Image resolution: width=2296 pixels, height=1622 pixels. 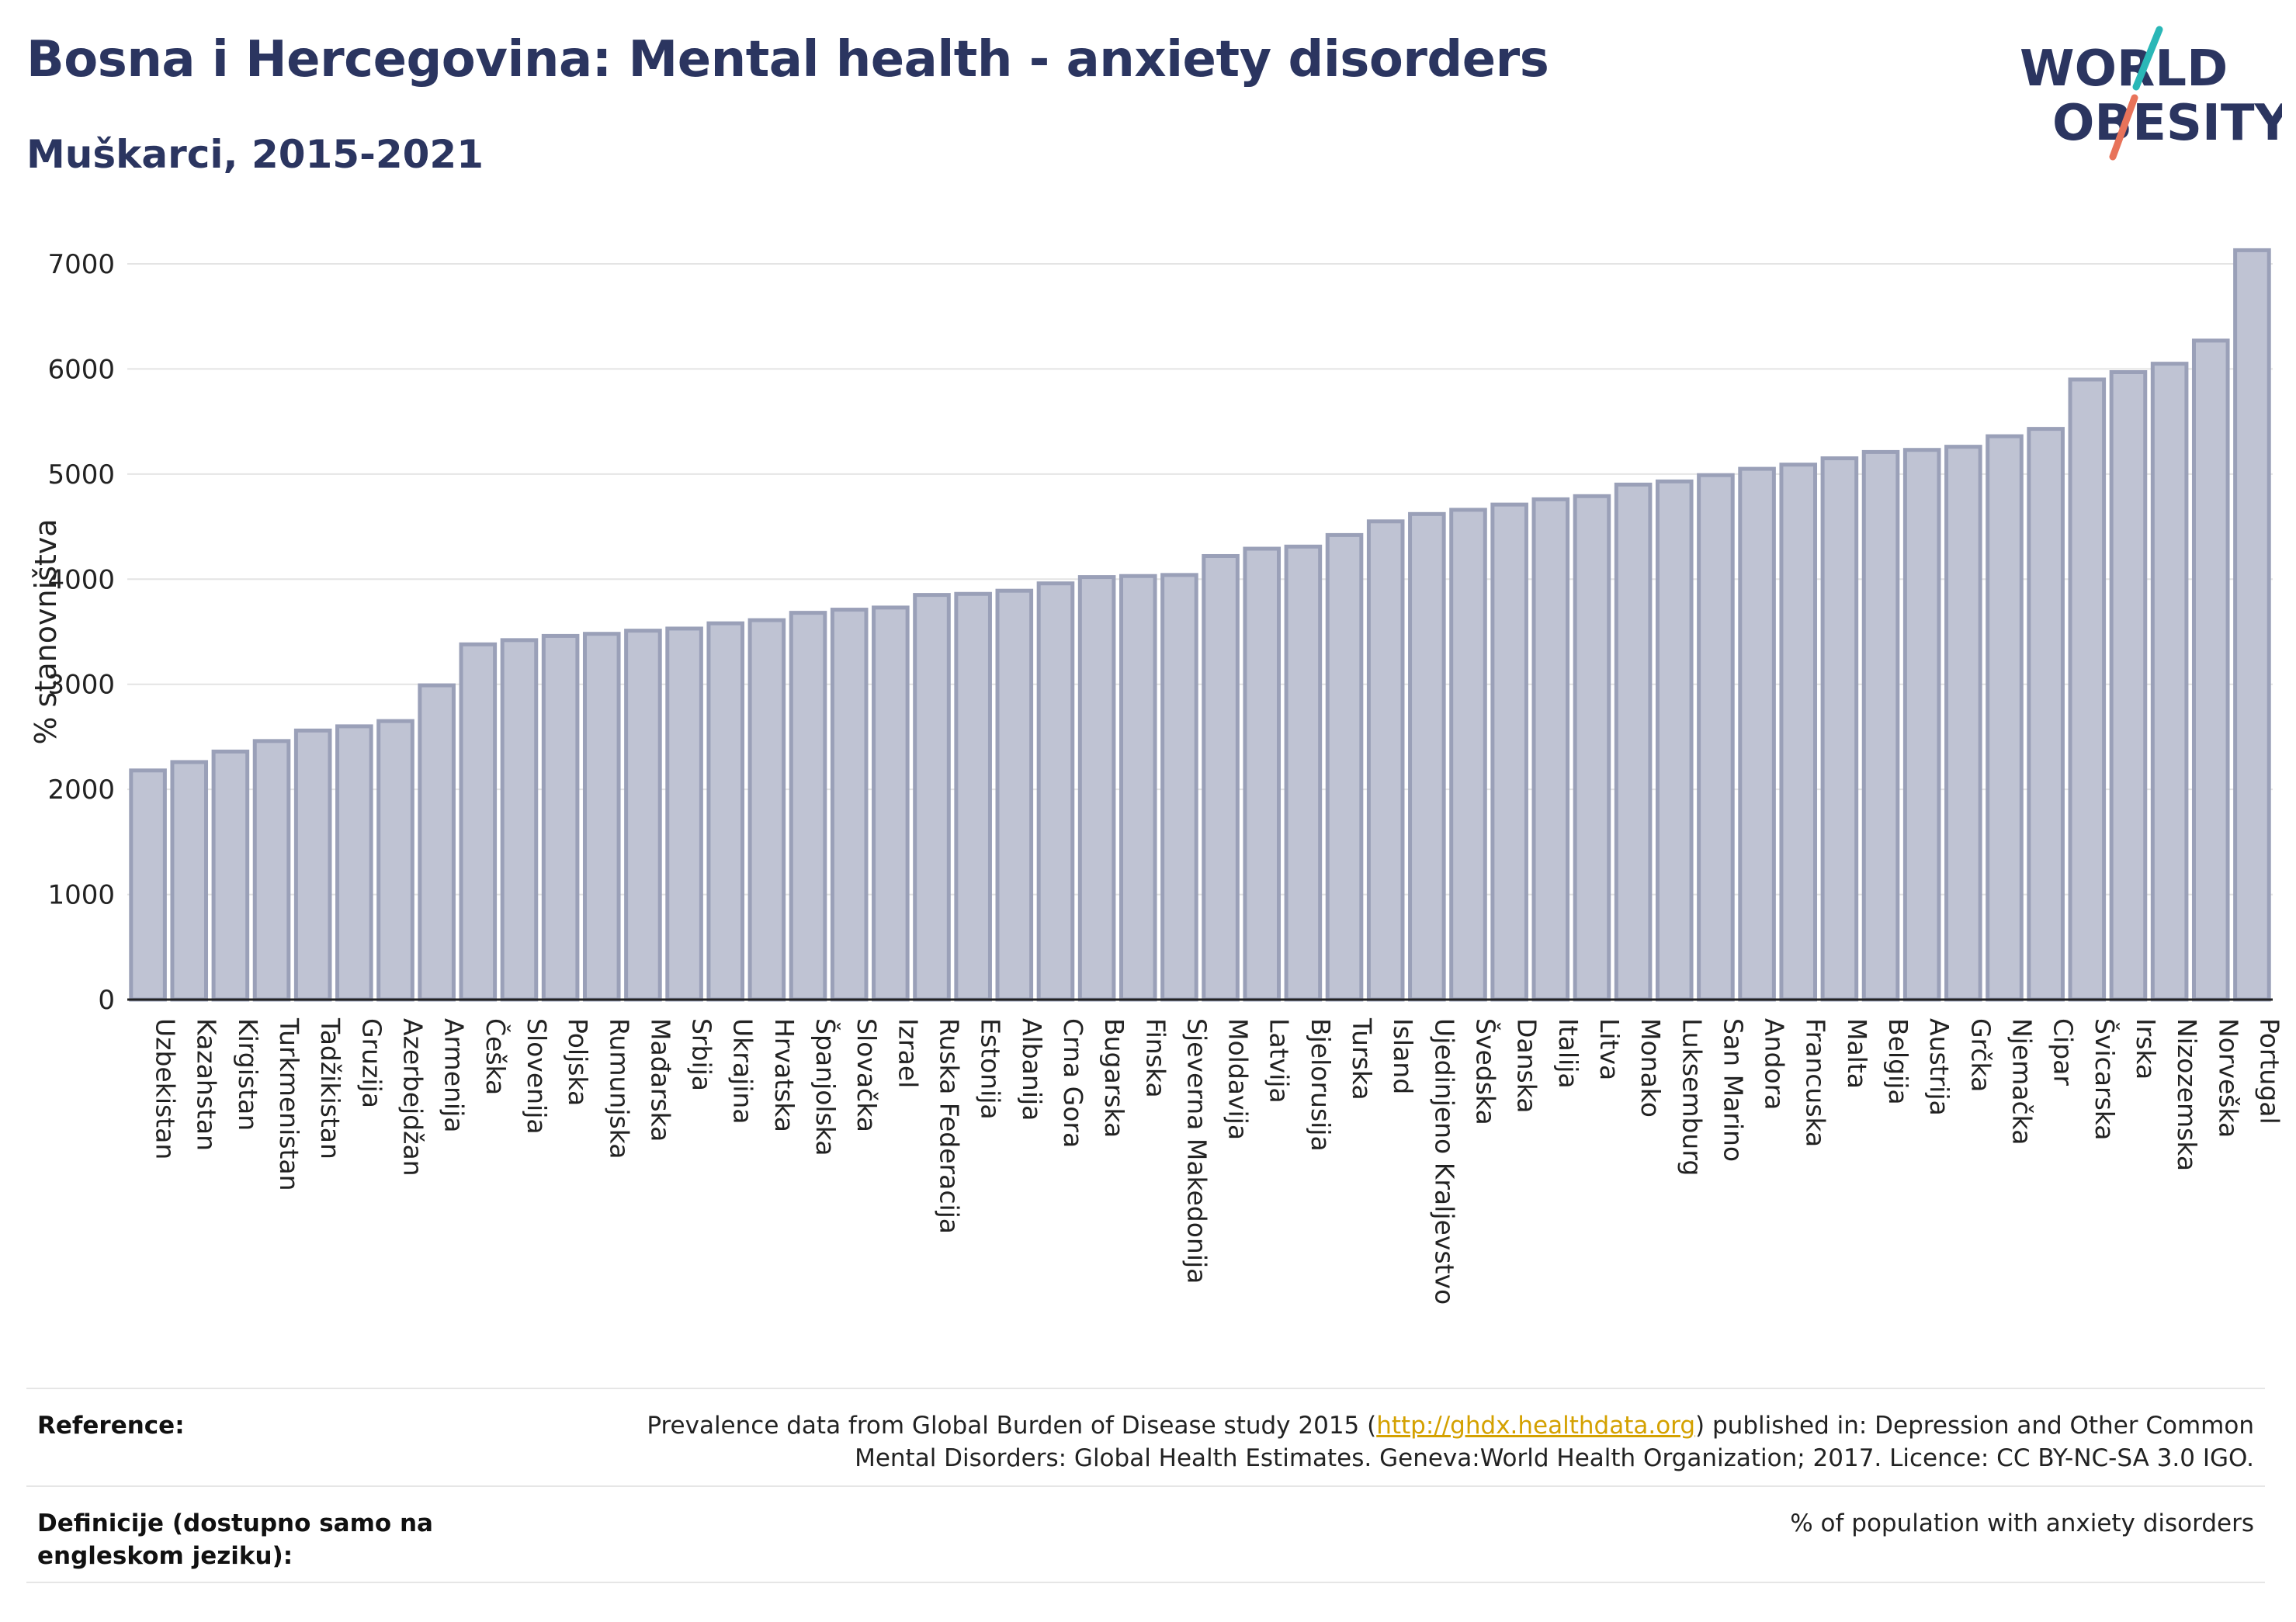 What do you see at coordinates (950, 1126) in the screenshot?
I see `x-tick-label: Ruska Federacija` at bounding box center [950, 1126].